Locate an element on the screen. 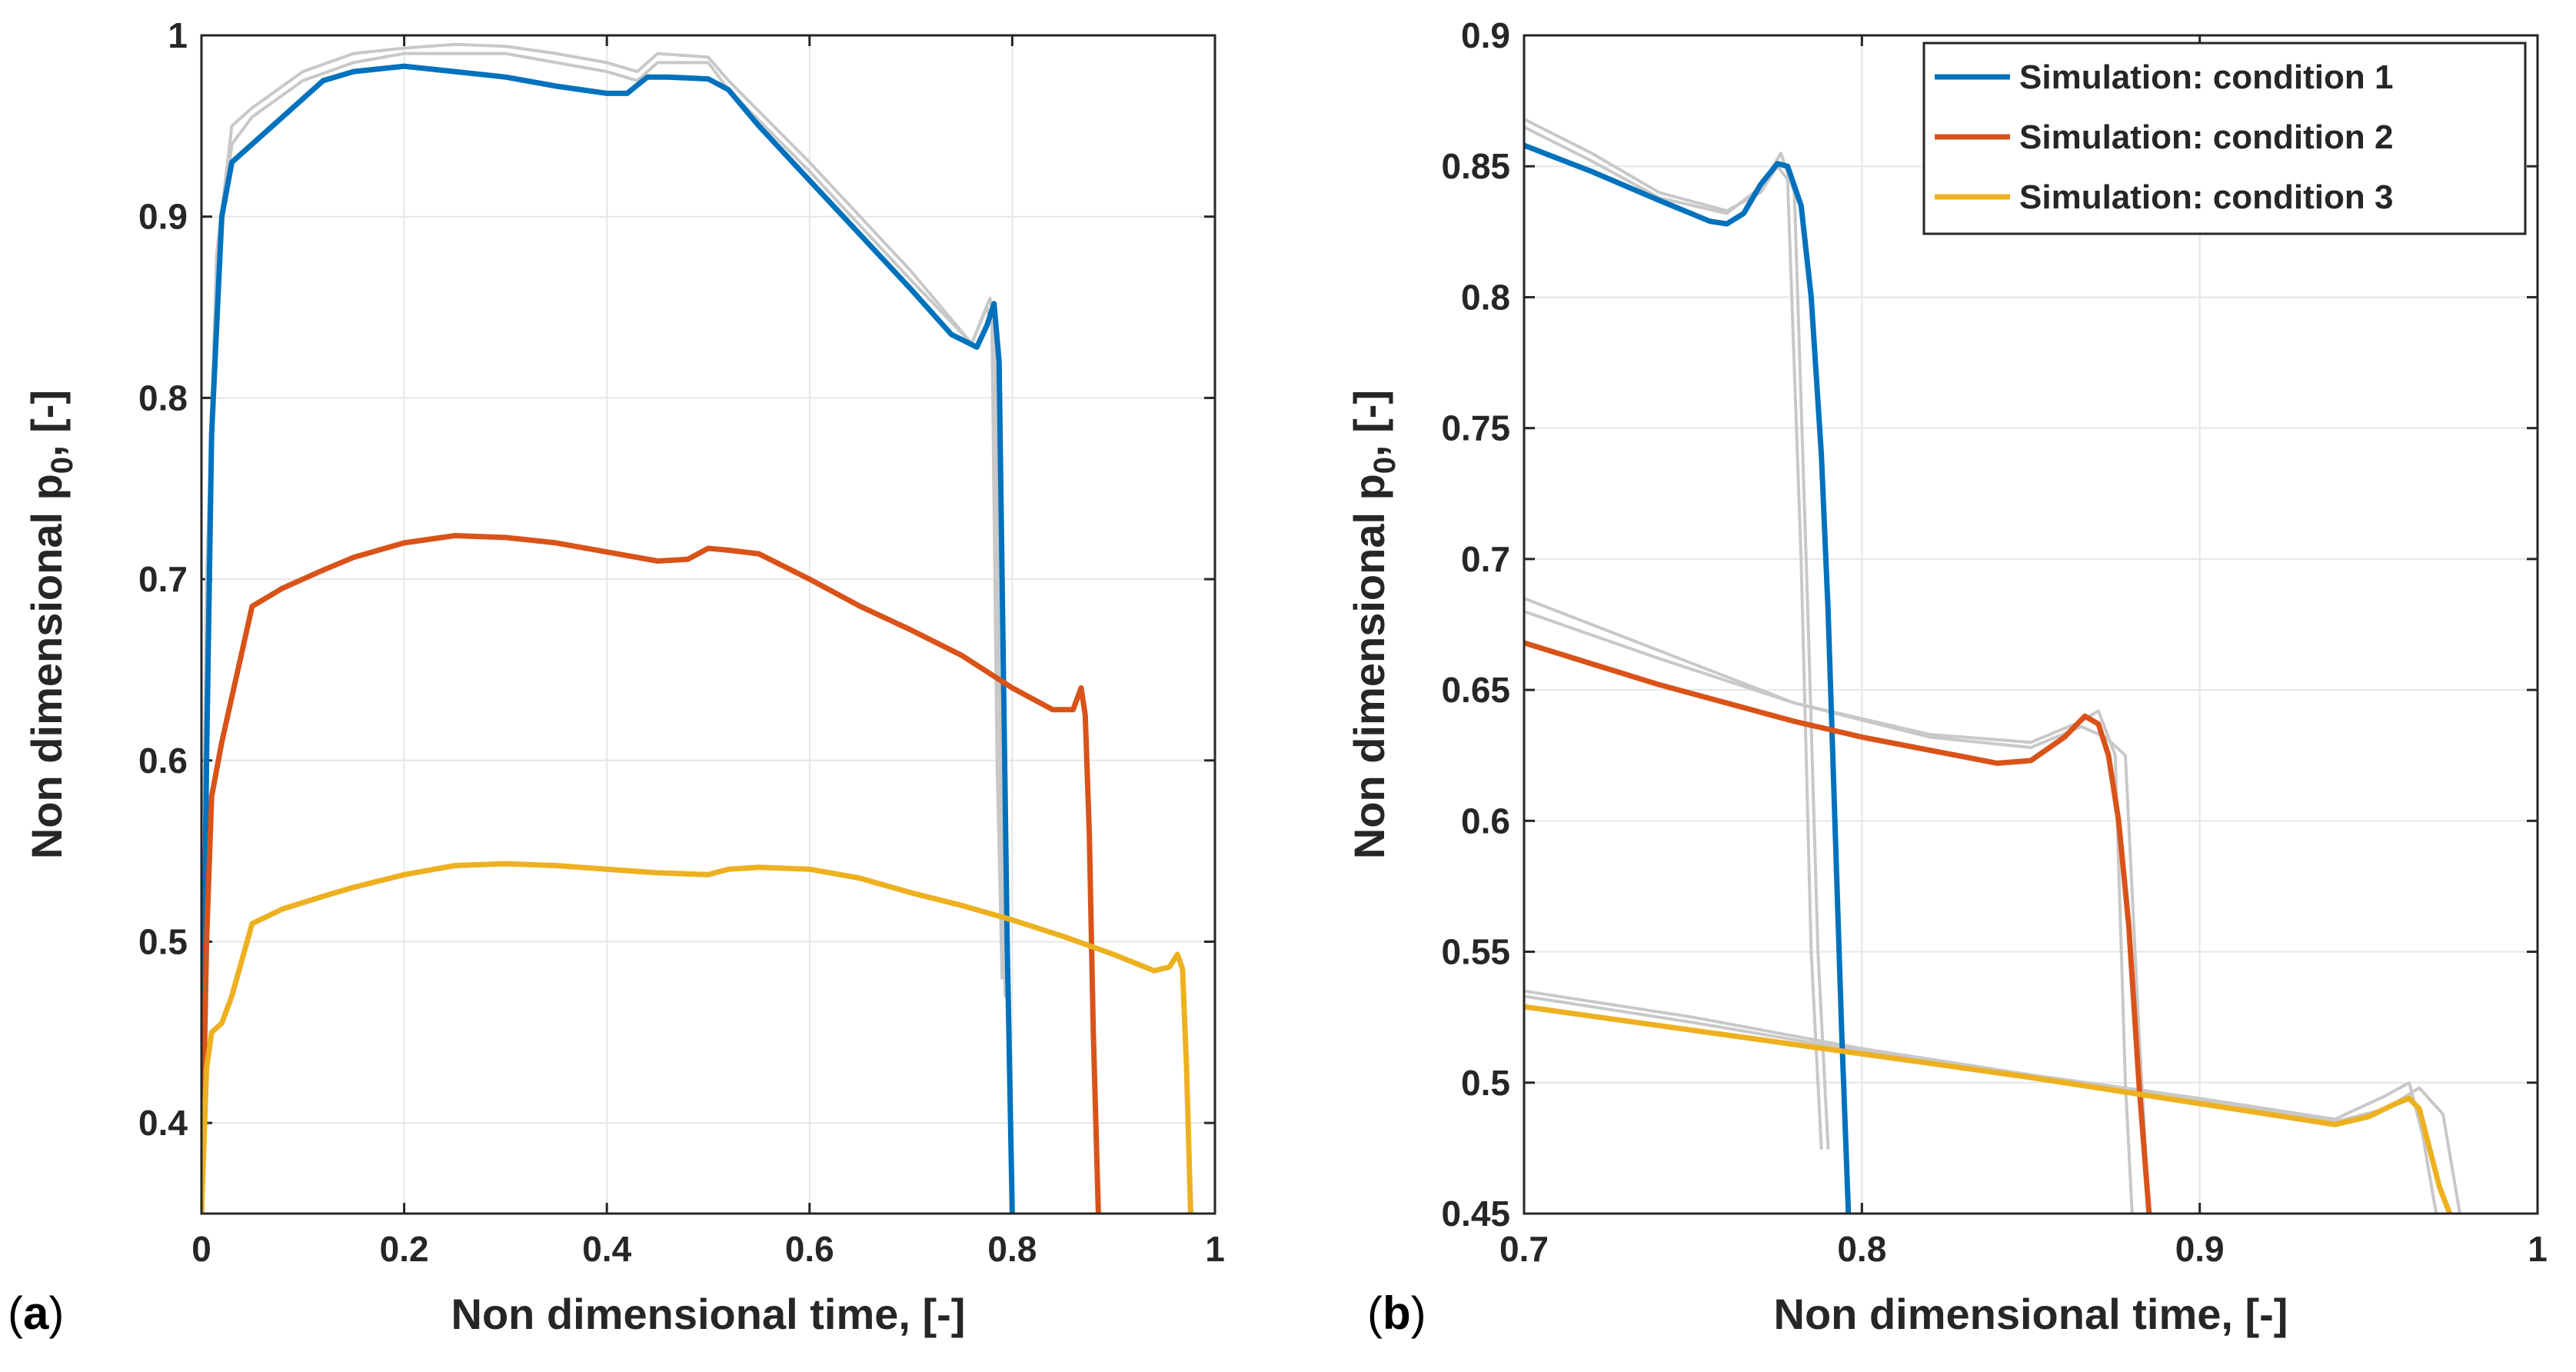 The image size is (2576, 1372). panel-label: (a) is located at coordinates (36, 1313).